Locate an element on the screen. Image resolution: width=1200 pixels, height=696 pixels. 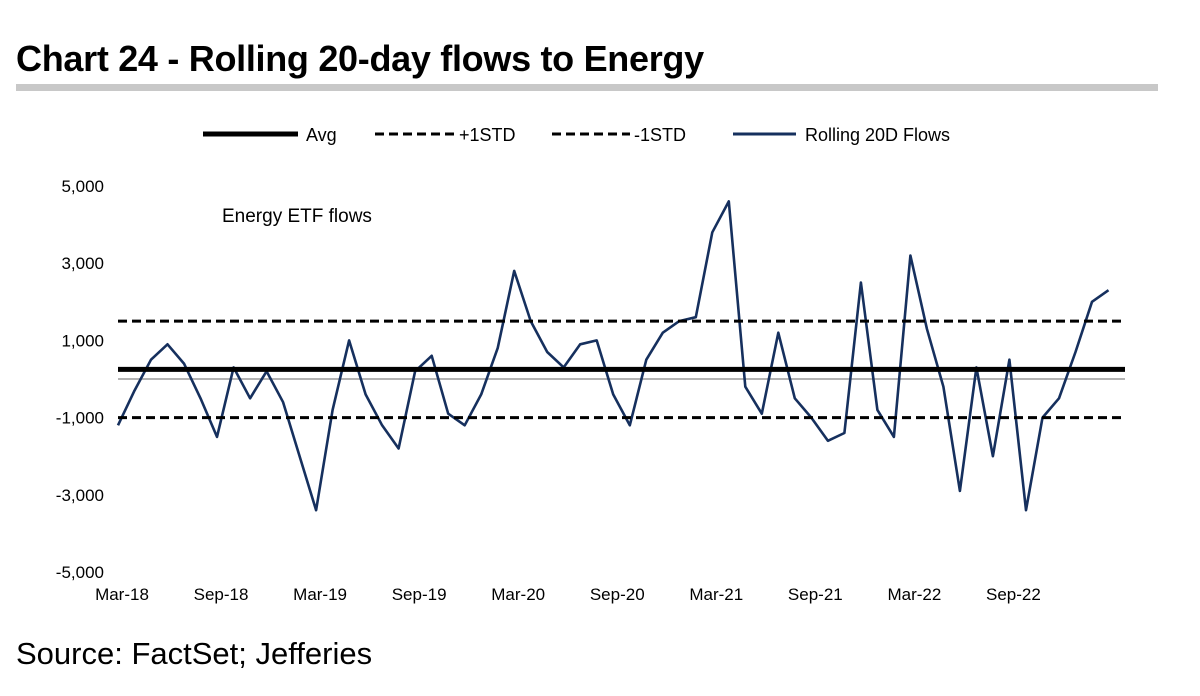
y-tick-label: -3,000 is located at coordinates (80, 495).